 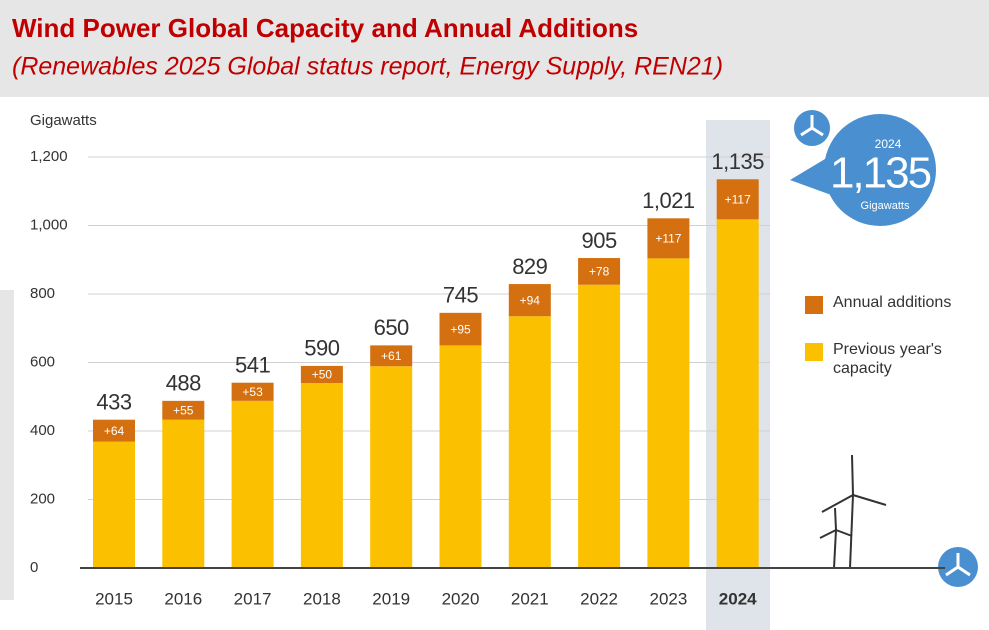 I want to click on value-label: +50, so click(x=322, y=375).